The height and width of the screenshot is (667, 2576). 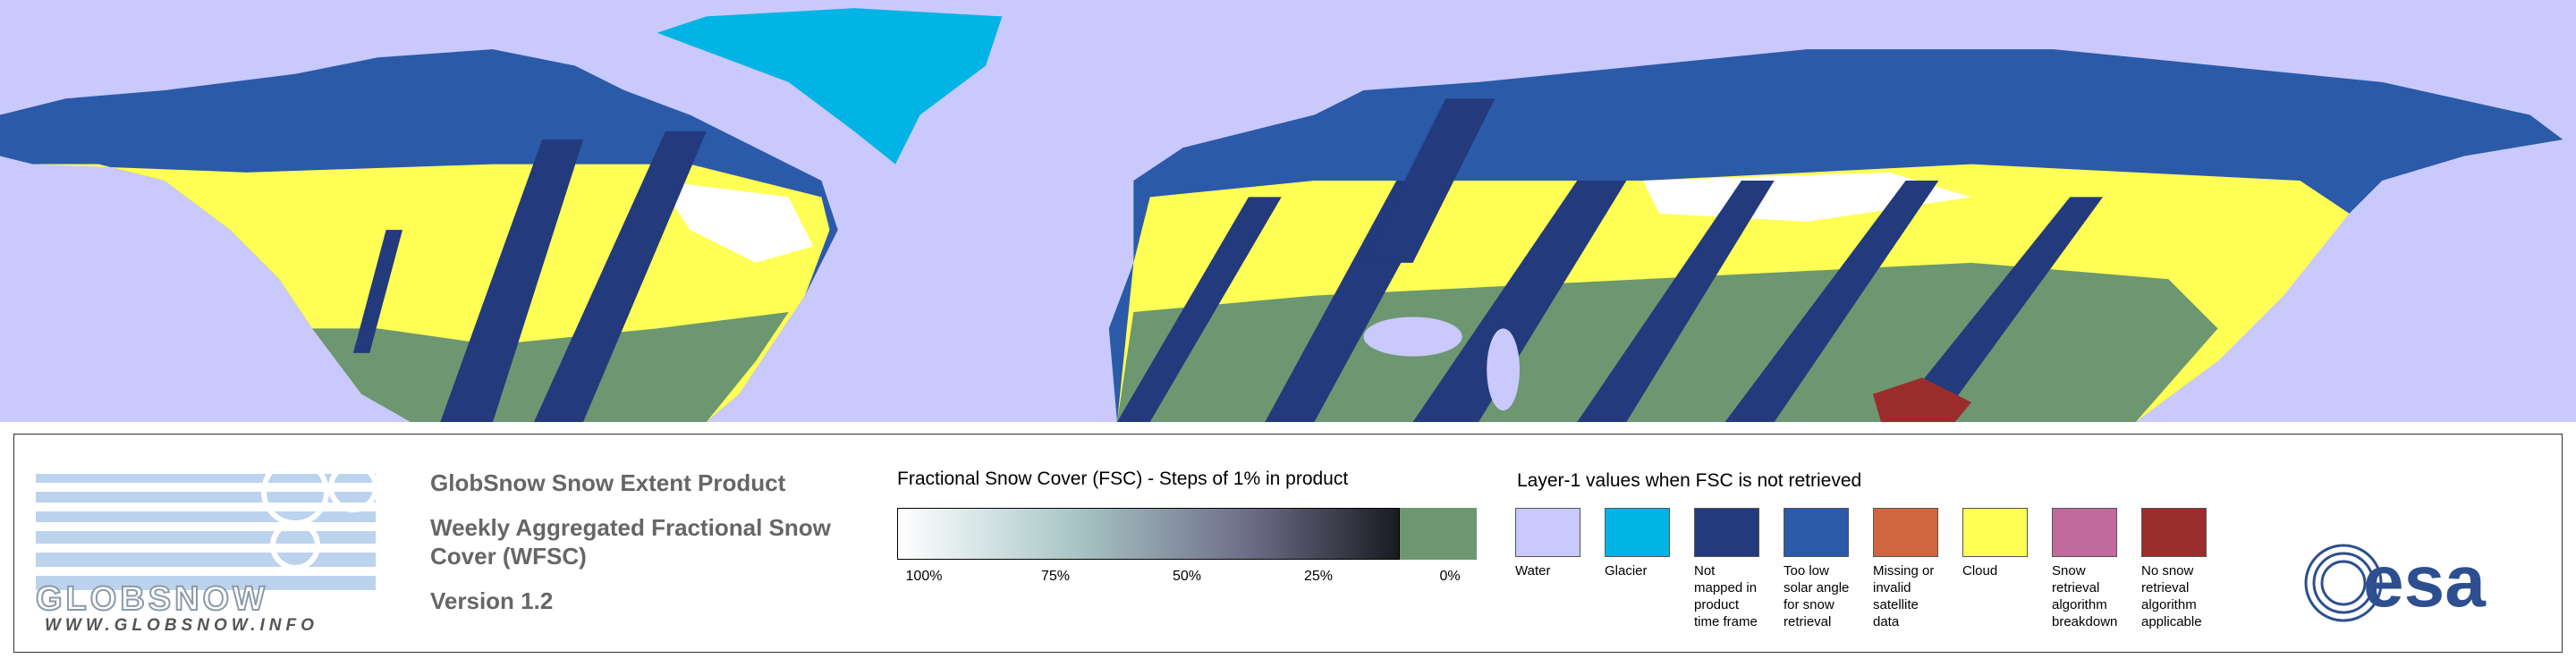 What do you see at coordinates (924, 576) in the screenshot?
I see `tick-label: 100%` at bounding box center [924, 576].